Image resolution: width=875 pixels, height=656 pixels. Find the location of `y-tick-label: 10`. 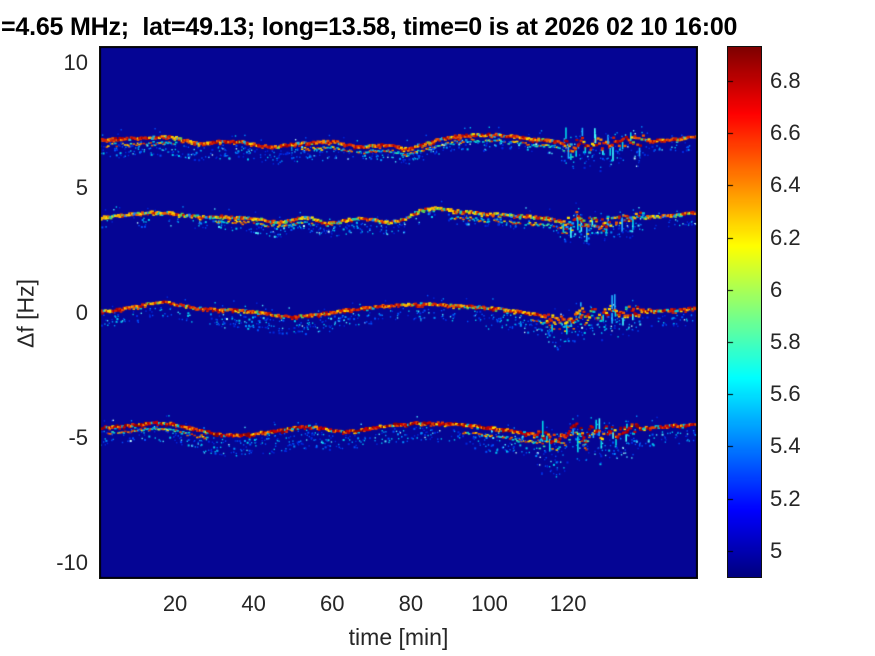

y-tick-label: 10 is located at coordinates (75, 62).